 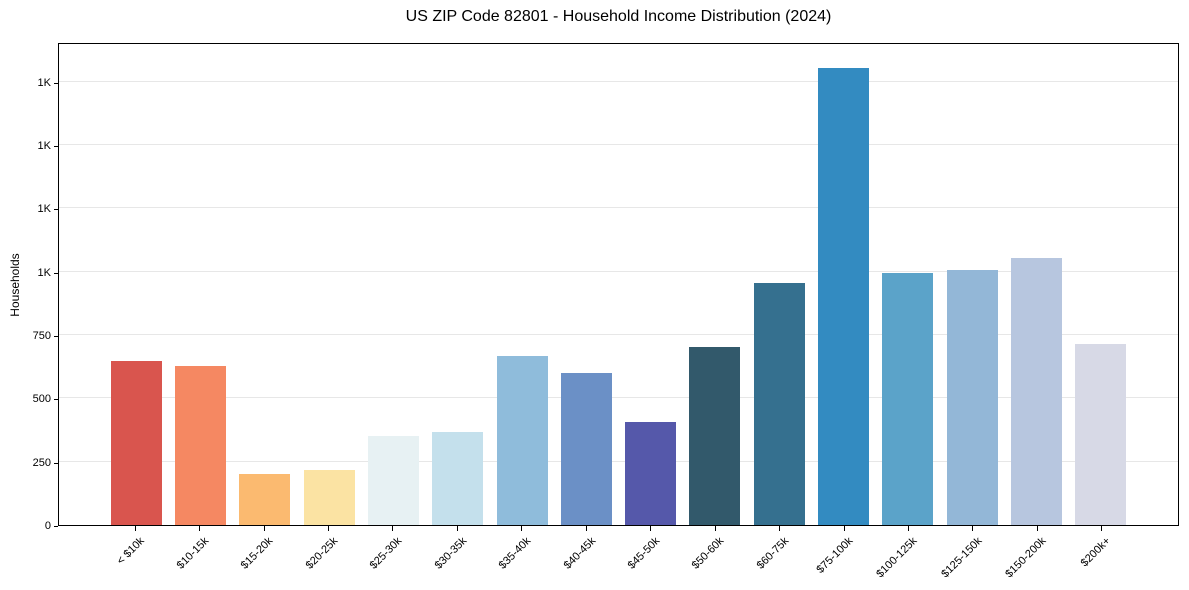 What do you see at coordinates (773, 553) in the screenshot?
I see `x-tick-label: $60-75k` at bounding box center [773, 553].